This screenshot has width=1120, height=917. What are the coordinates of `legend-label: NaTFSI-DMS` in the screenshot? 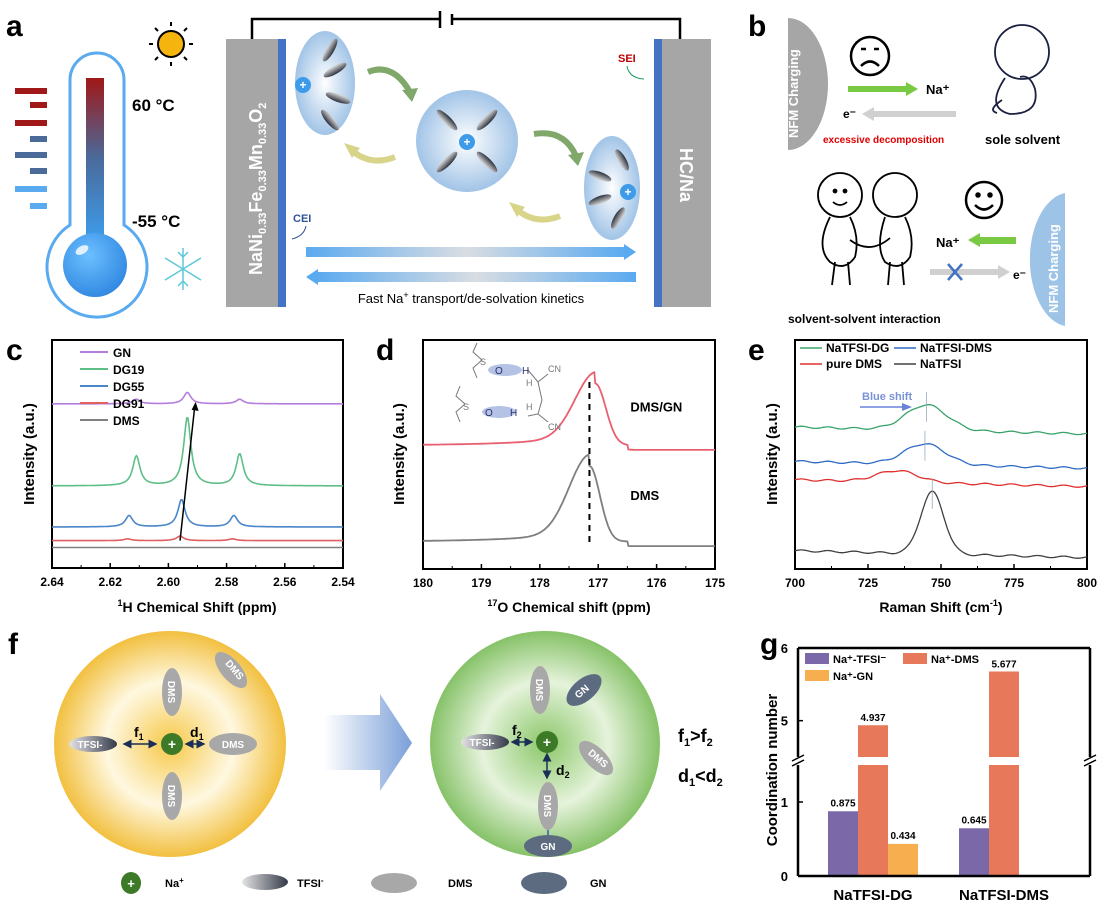 It's located at (956, 348).